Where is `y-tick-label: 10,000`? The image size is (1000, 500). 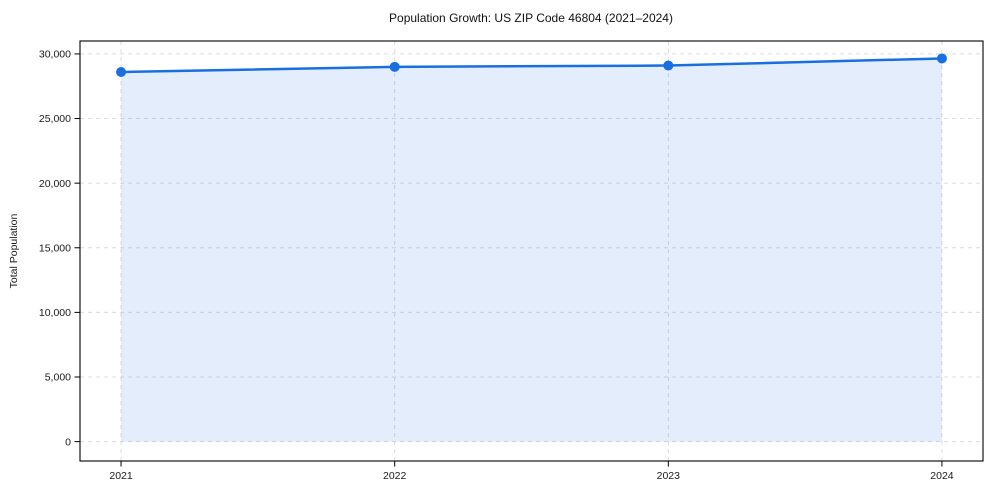 y-tick-label: 10,000 is located at coordinates (55, 313).